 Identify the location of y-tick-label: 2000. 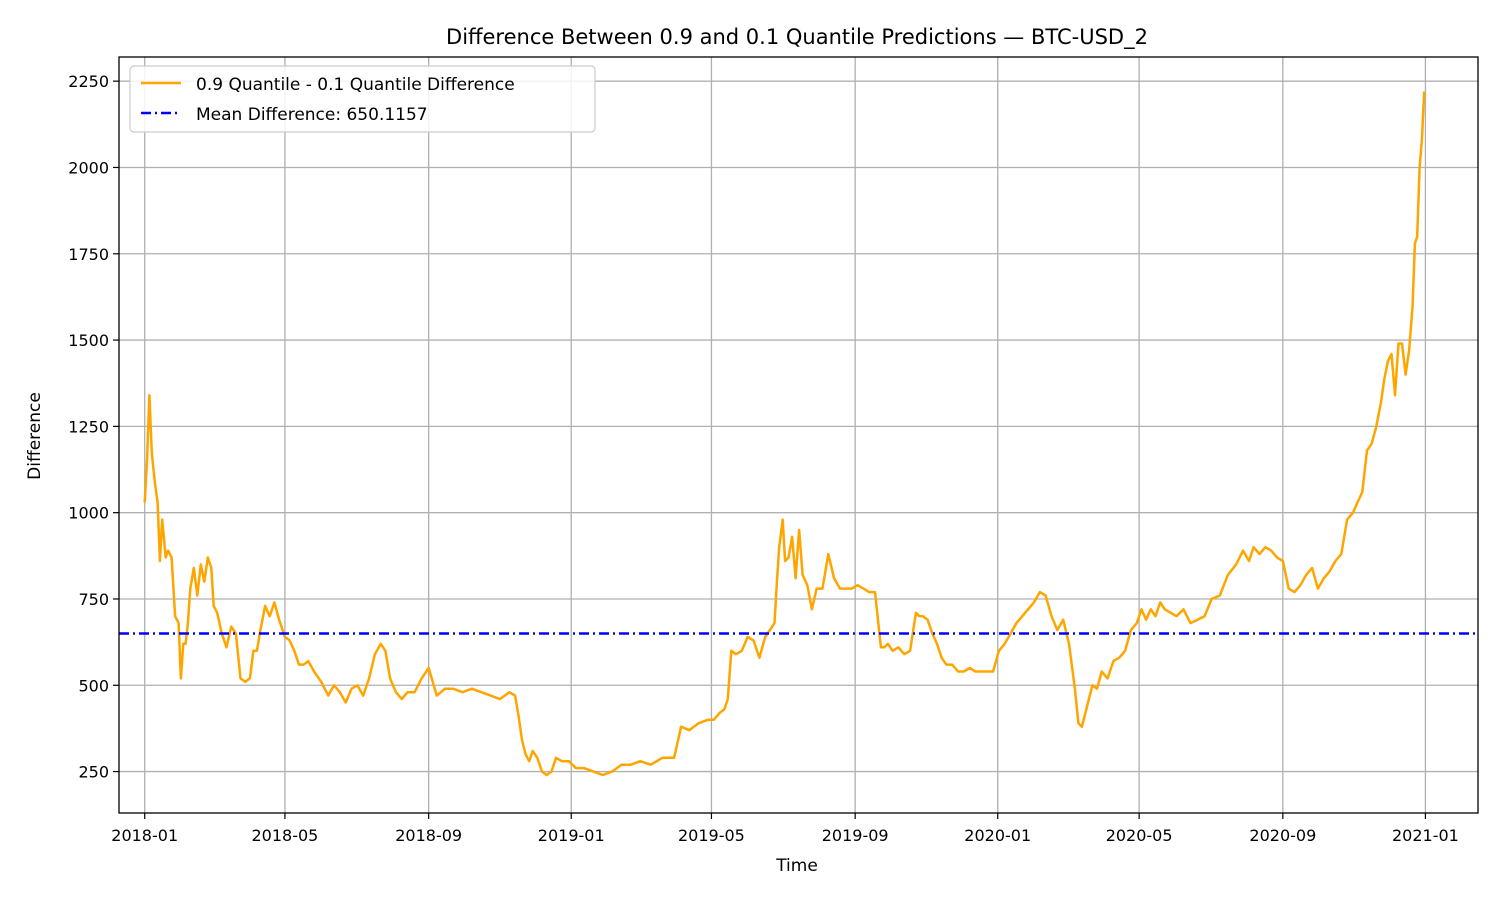
(88, 167).